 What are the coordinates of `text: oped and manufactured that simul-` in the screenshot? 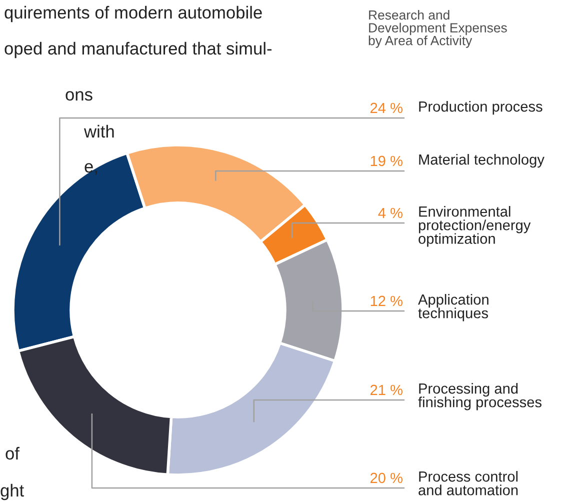 It's located at (138, 50).